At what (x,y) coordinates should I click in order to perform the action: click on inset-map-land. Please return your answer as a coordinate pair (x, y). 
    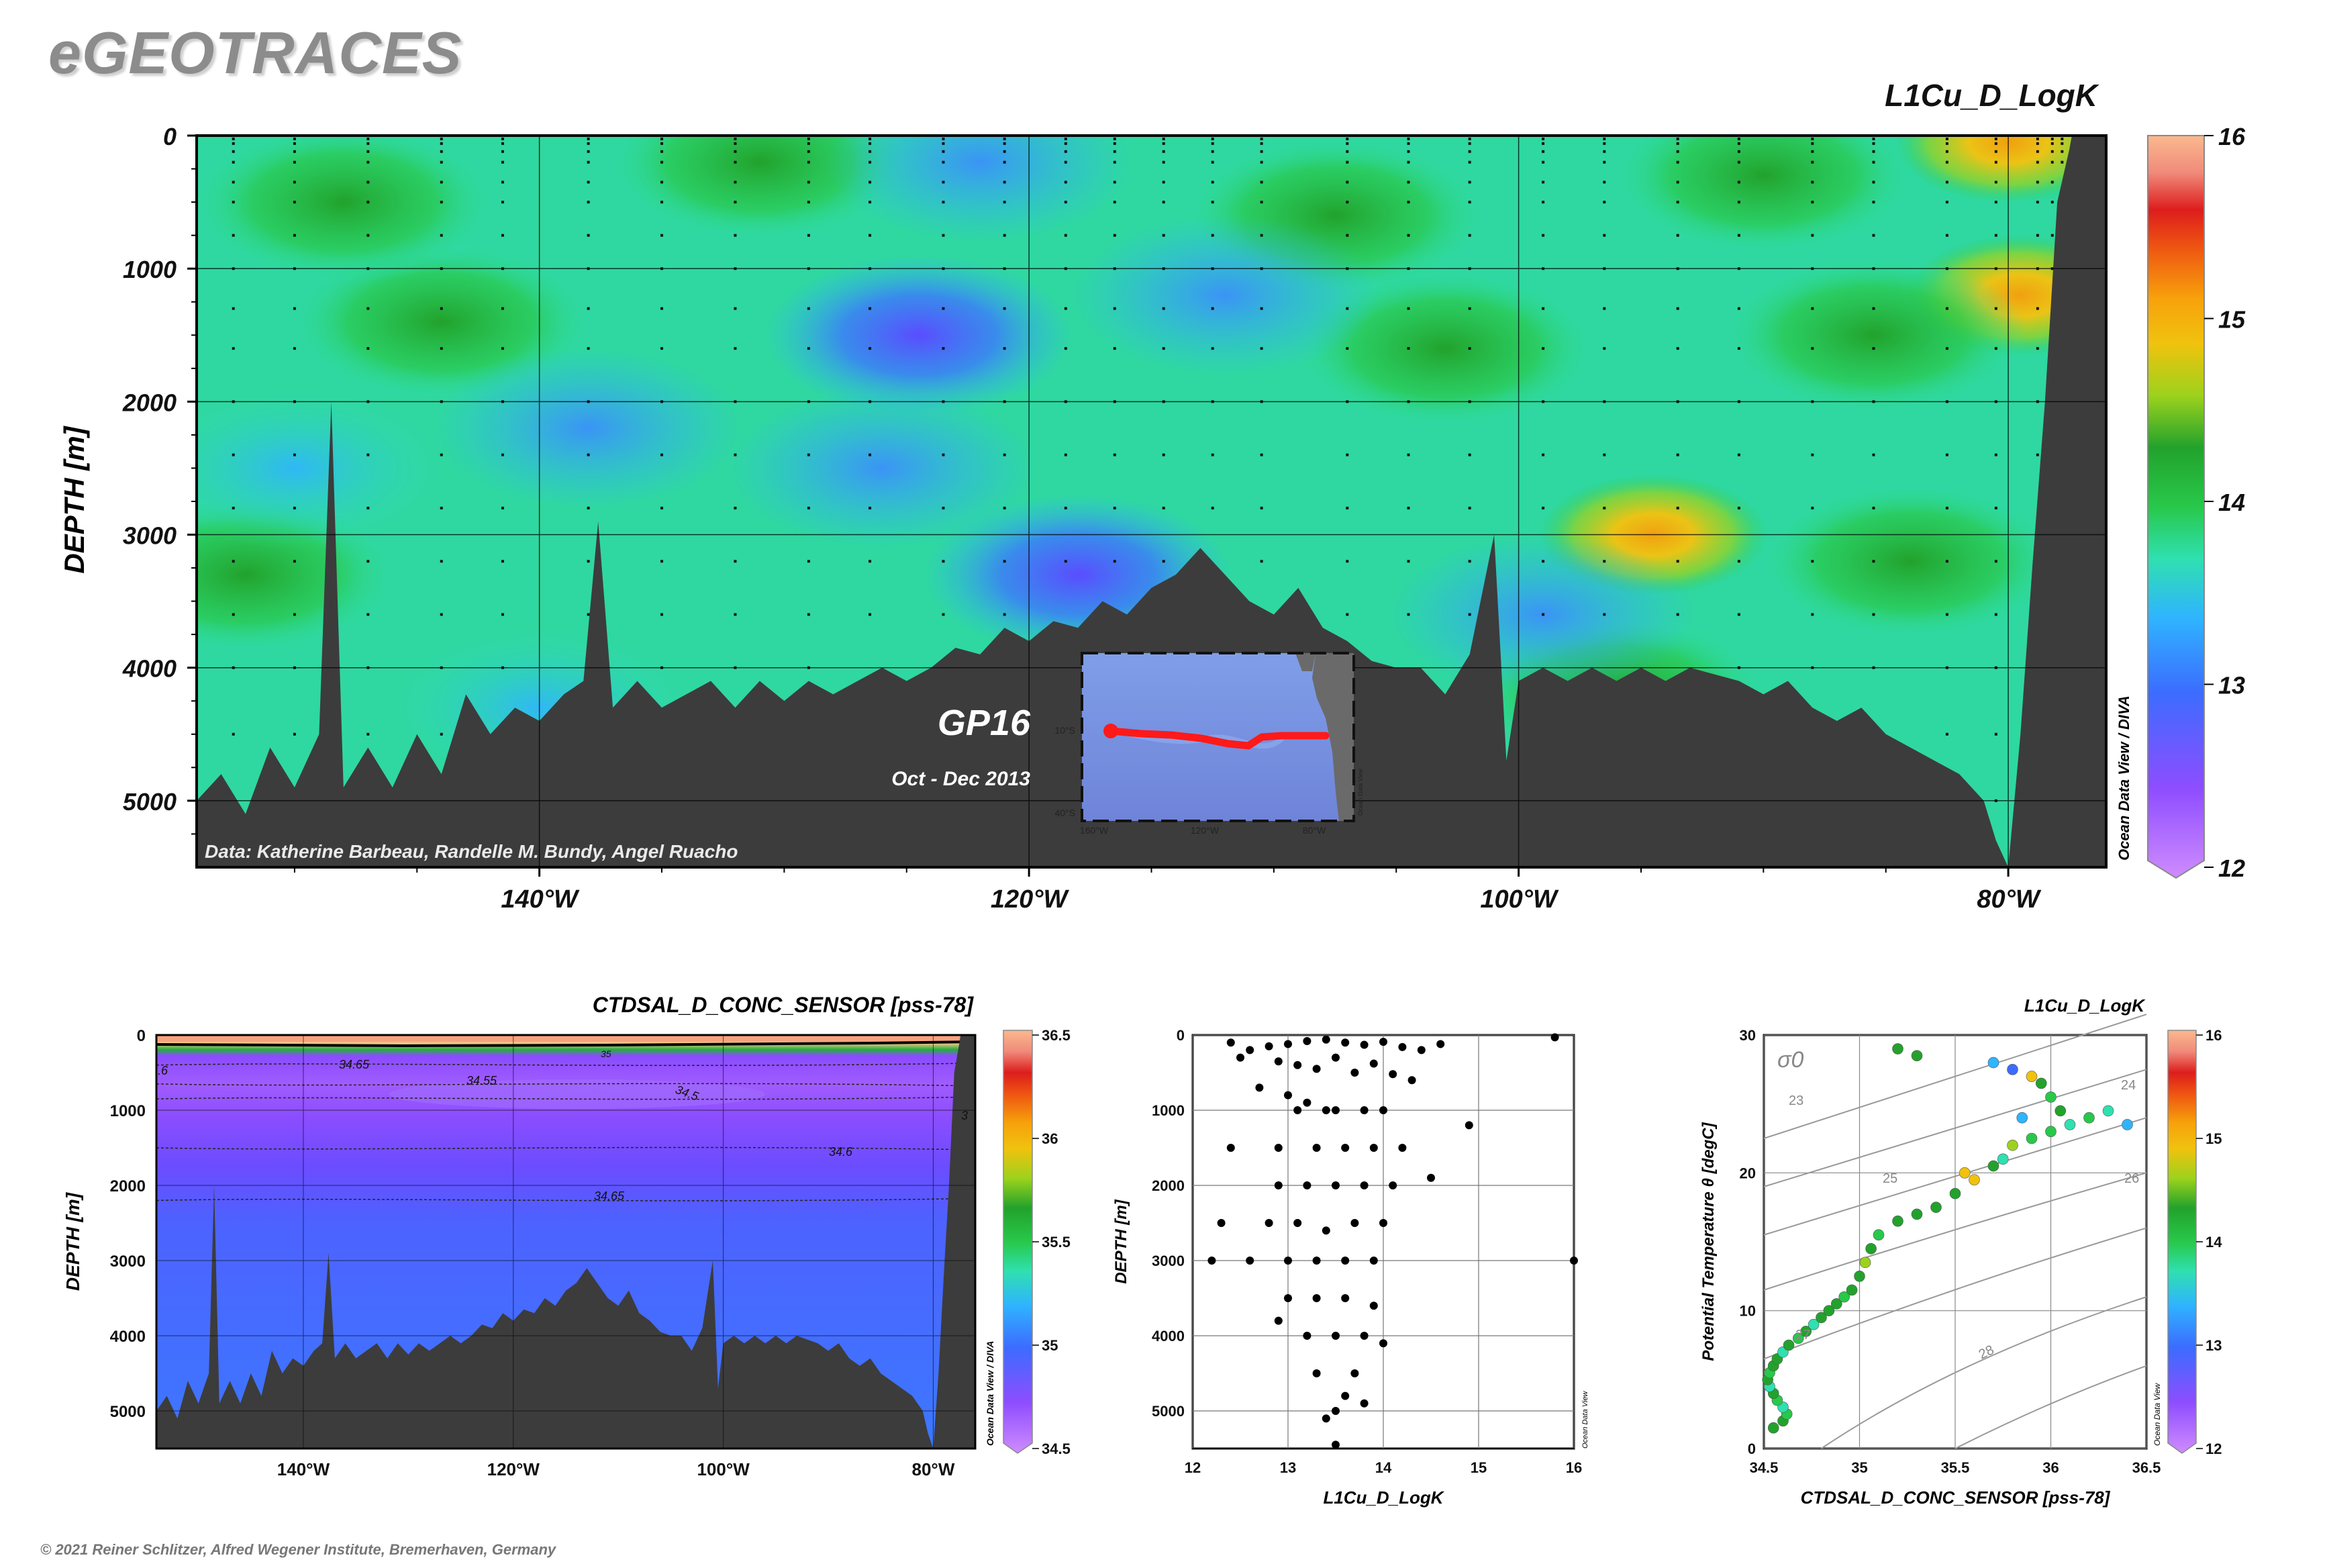
    Looking at the image, I should click on (1333, 737).